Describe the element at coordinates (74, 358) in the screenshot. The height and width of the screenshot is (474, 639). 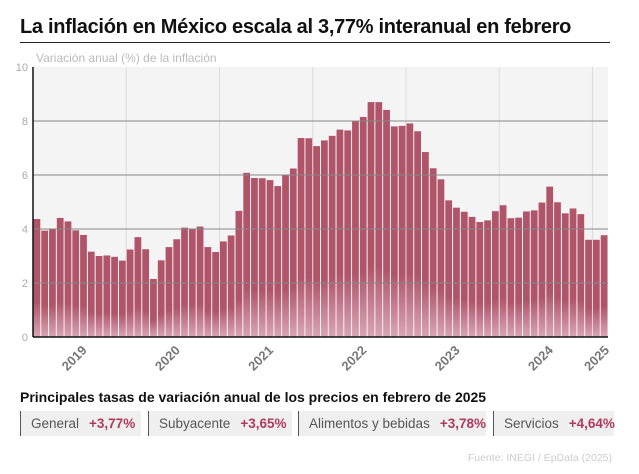
I see `x-tick-label: 2019` at that location.